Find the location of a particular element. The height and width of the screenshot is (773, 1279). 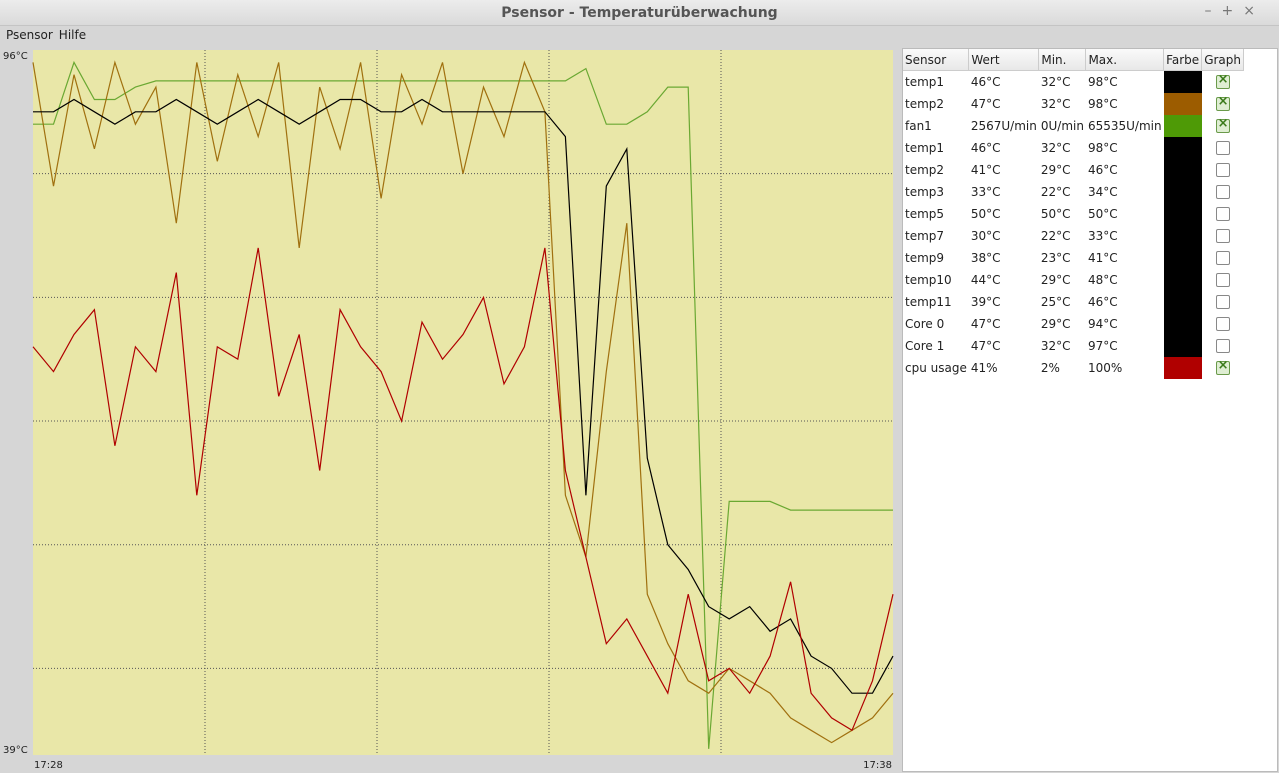

cell: 0U/min is located at coordinates (1062, 126).